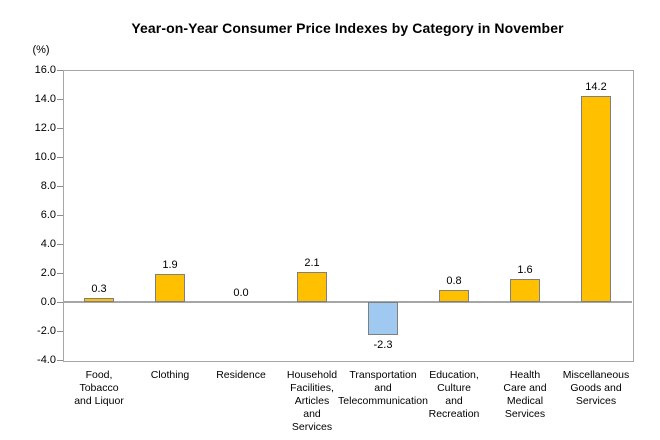  Describe the element at coordinates (48, 244) in the screenshot. I see `y-axis-tick-label: 4.0` at that location.